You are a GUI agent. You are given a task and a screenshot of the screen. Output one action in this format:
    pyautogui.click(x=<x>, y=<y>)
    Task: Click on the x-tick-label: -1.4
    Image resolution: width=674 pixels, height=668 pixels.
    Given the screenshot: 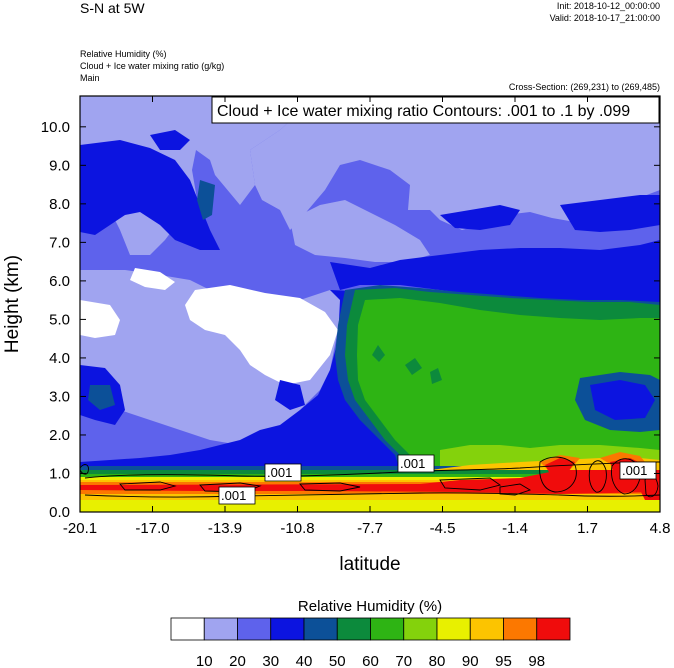 What is the action you would take?
    pyautogui.click(x=515, y=528)
    